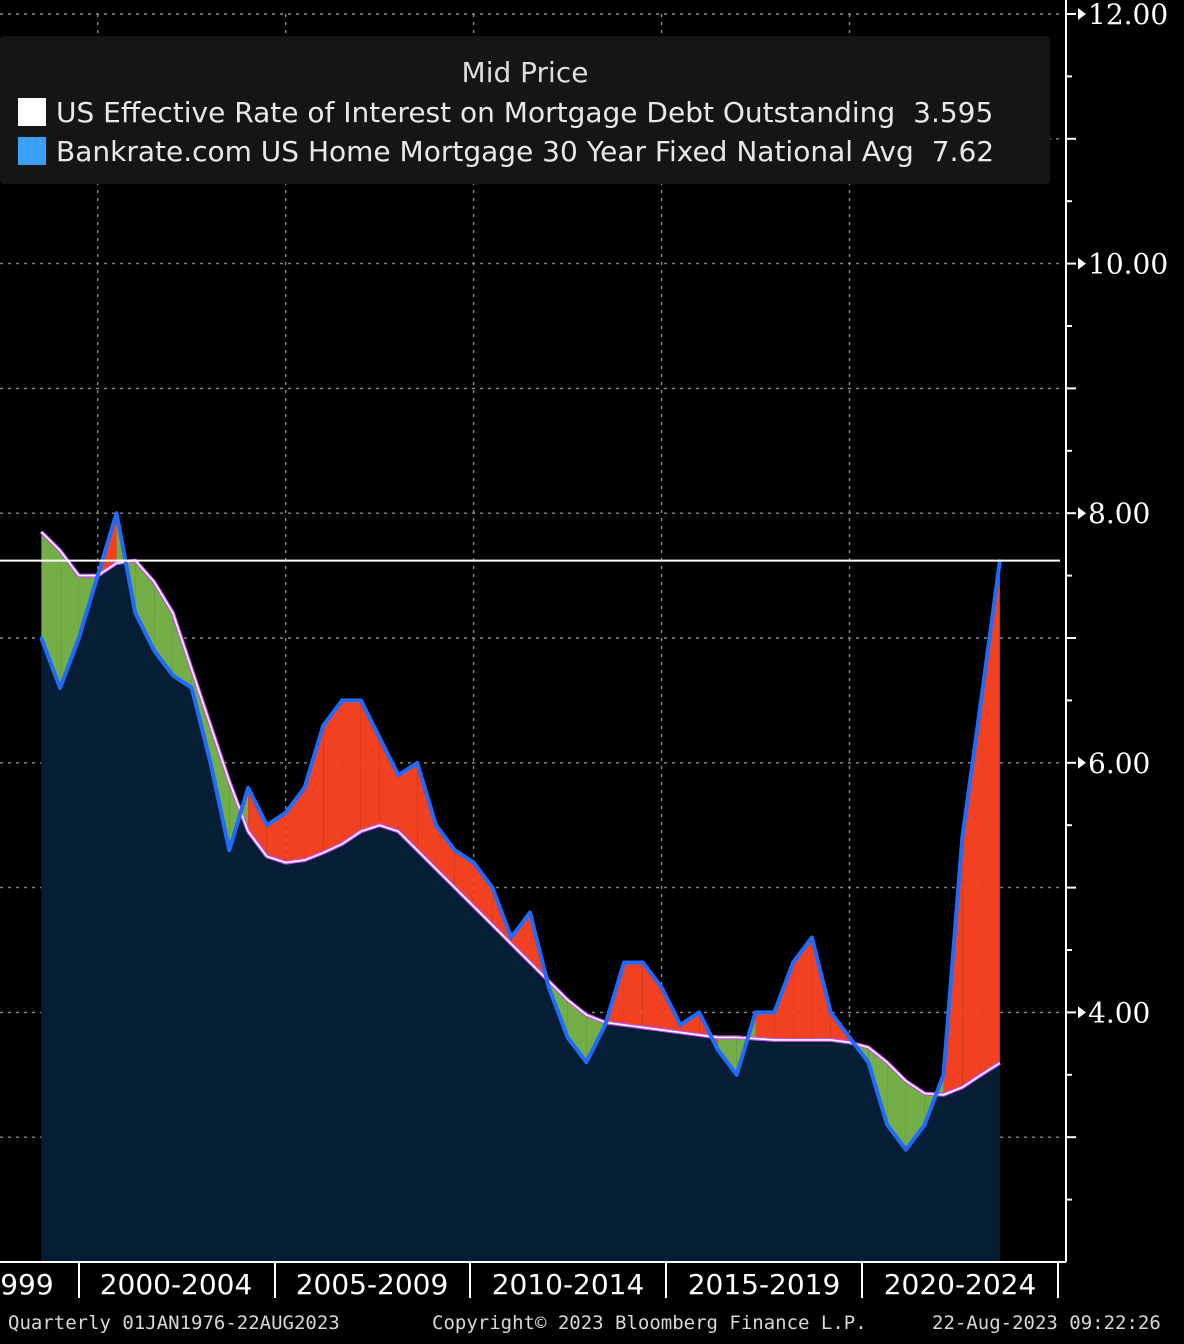 The width and height of the screenshot is (1184, 1344). Describe the element at coordinates (568, 1284) in the screenshot. I see `x-tick-label: 2010-2014` at that location.